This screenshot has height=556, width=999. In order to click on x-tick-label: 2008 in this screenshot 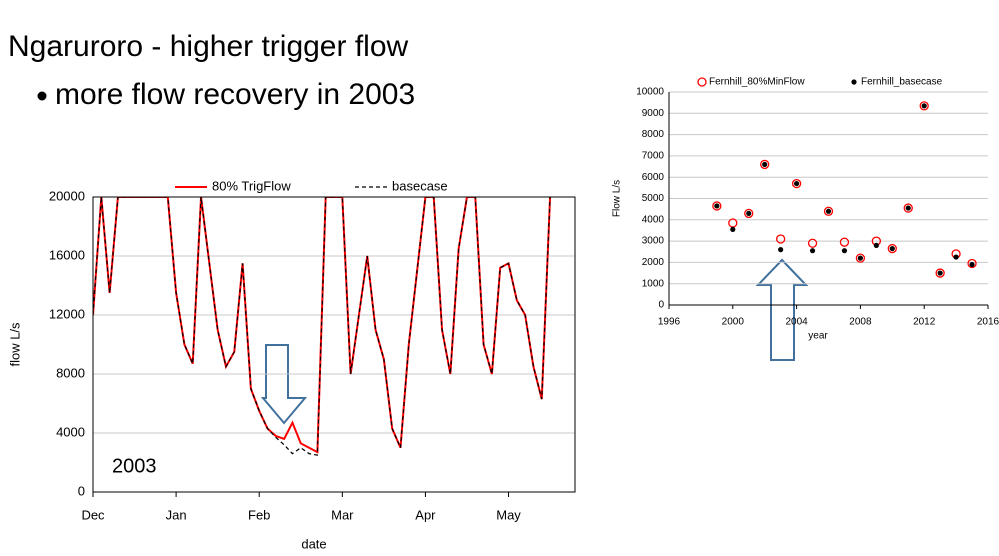, I will do `click(860, 322)`.